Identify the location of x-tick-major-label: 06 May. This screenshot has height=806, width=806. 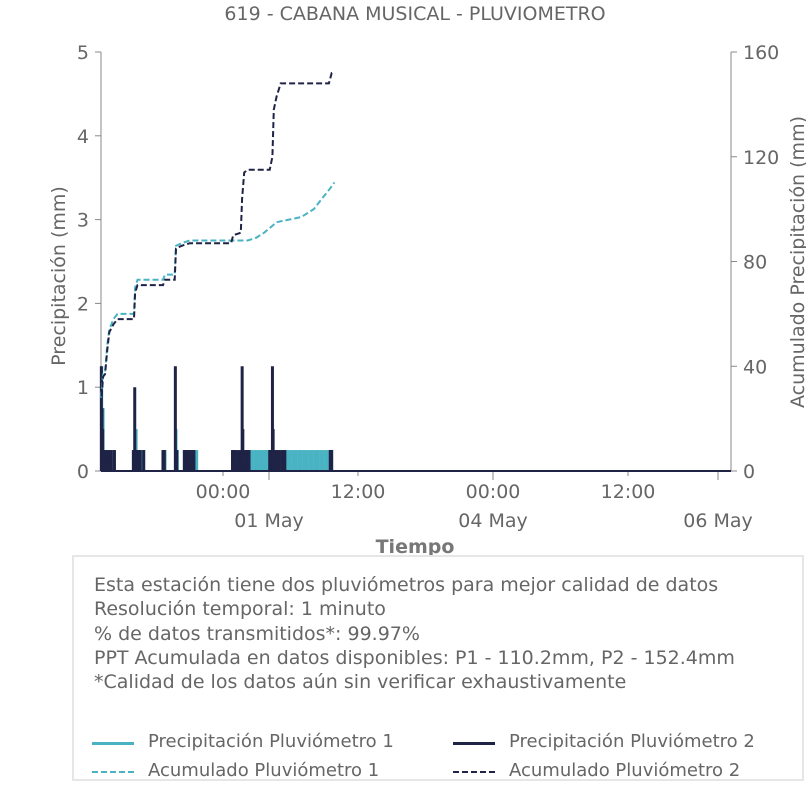
(718, 521).